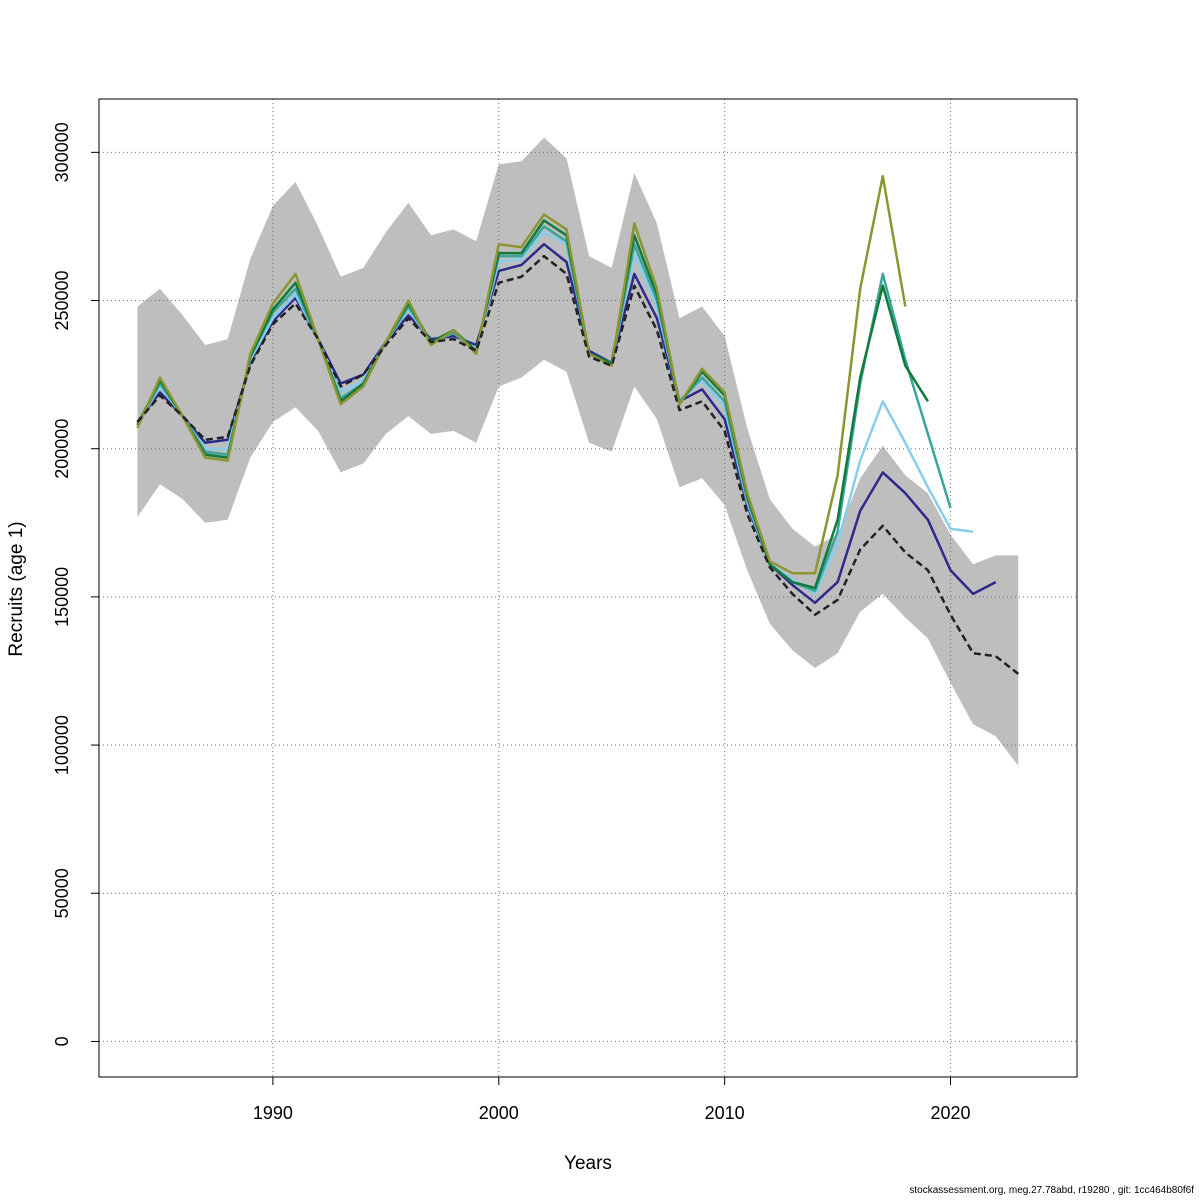 The height and width of the screenshot is (1200, 1200). Describe the element at coordinates (62, 300) in the screenshot. I see `y-tick-label: 250000` at that location.